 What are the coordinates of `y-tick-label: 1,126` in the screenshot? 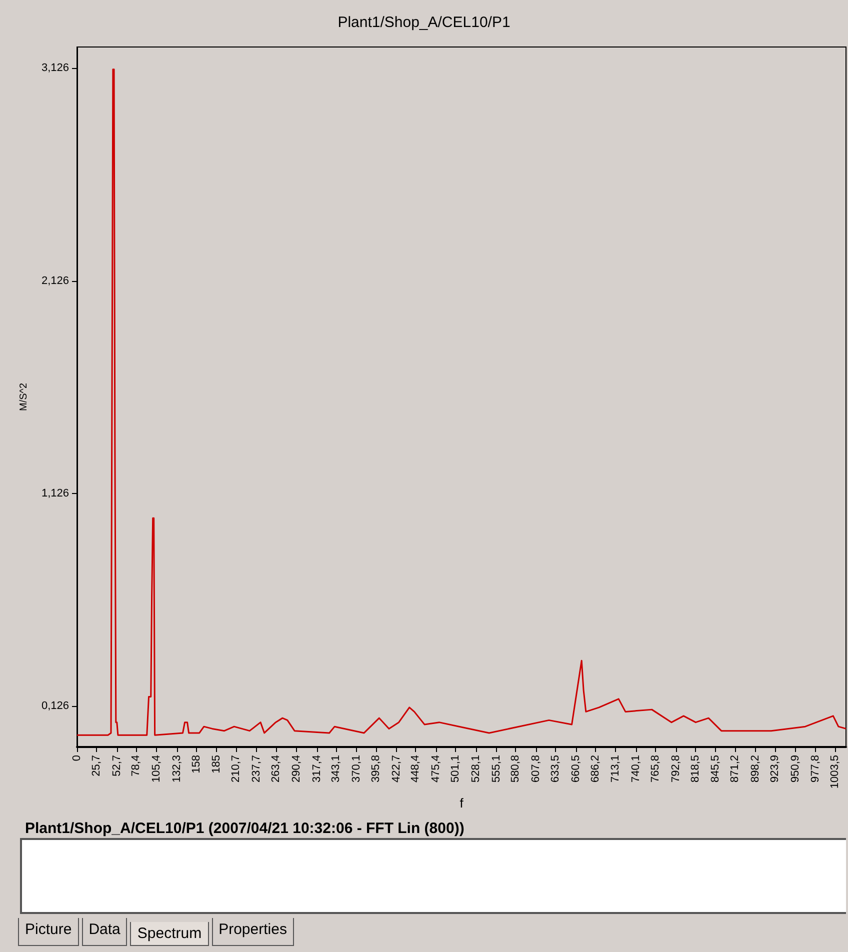 It's located at (55, 493).